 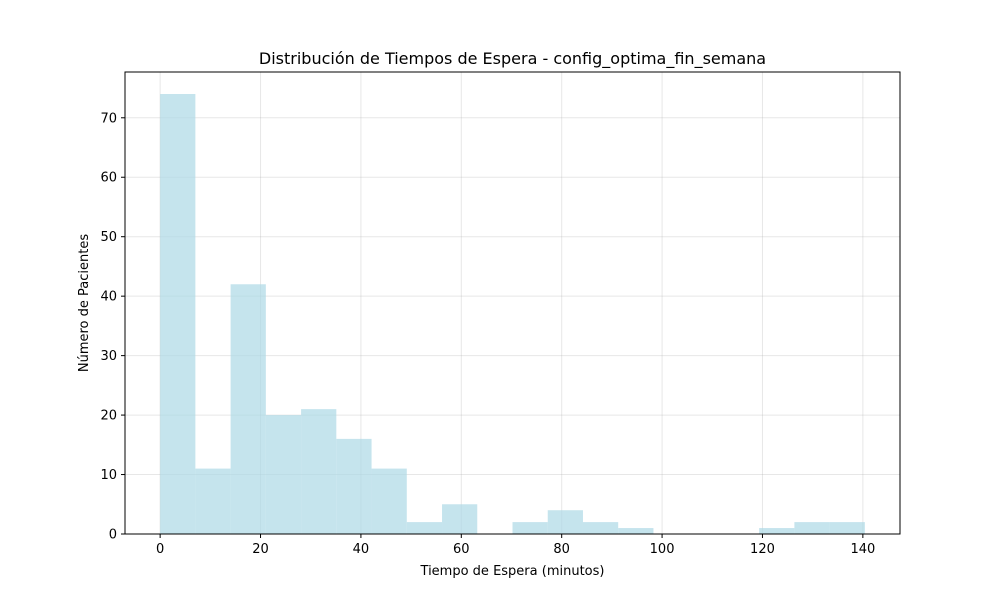 I want to click on x-tick-label: 60, so click(x=461, y=549).